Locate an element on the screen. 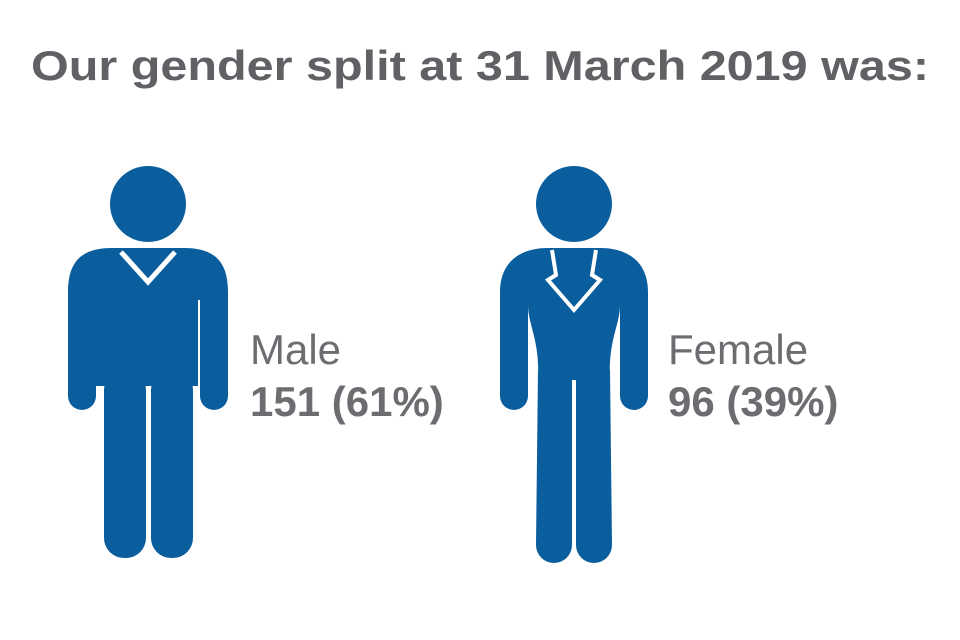 Image resolution: width=960 pixels, height=640 pixels. group-label: Female is located at coordinates (738, 349).